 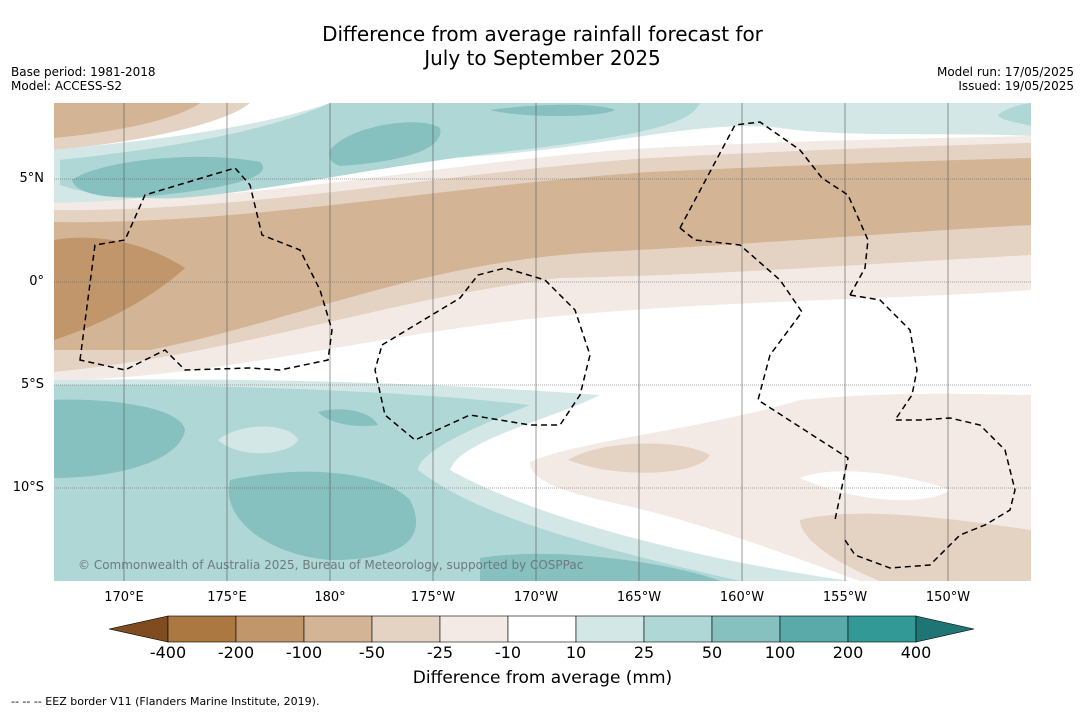 What do you see at coordinates (945, 629) in the screenshot?
I see `colorbar-extend-high` at bounding box center [945, 629].